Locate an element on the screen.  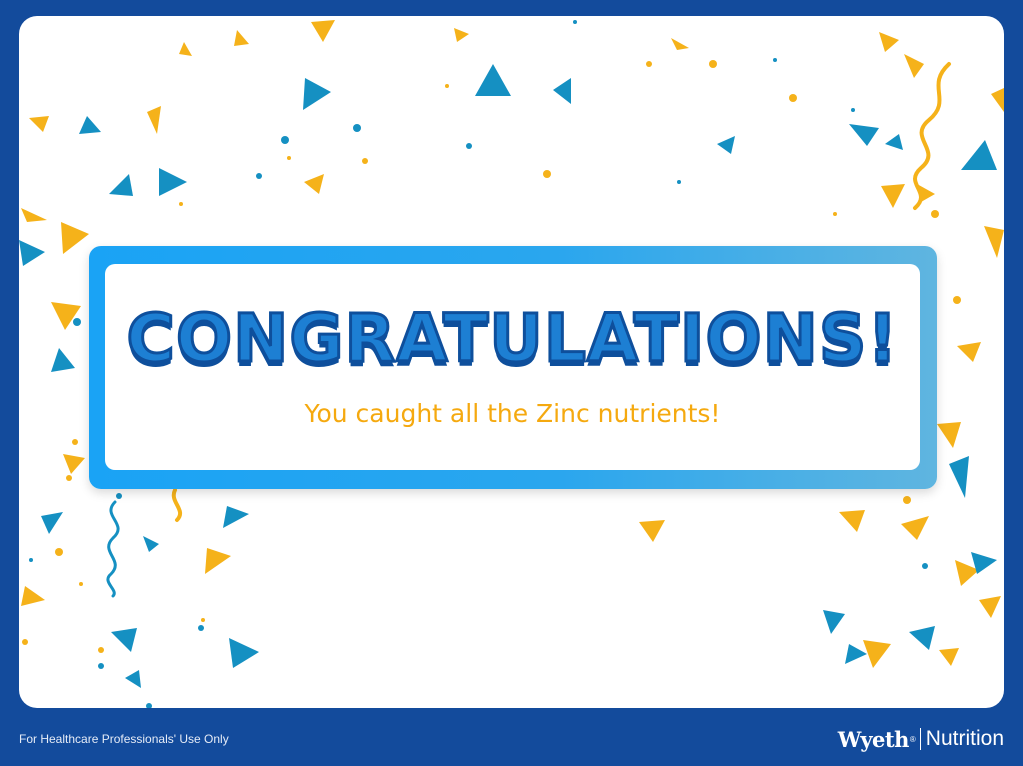
hcp-disclaimer: For Healthcare Professionals' Use Only is located at coordinates (124, 739).